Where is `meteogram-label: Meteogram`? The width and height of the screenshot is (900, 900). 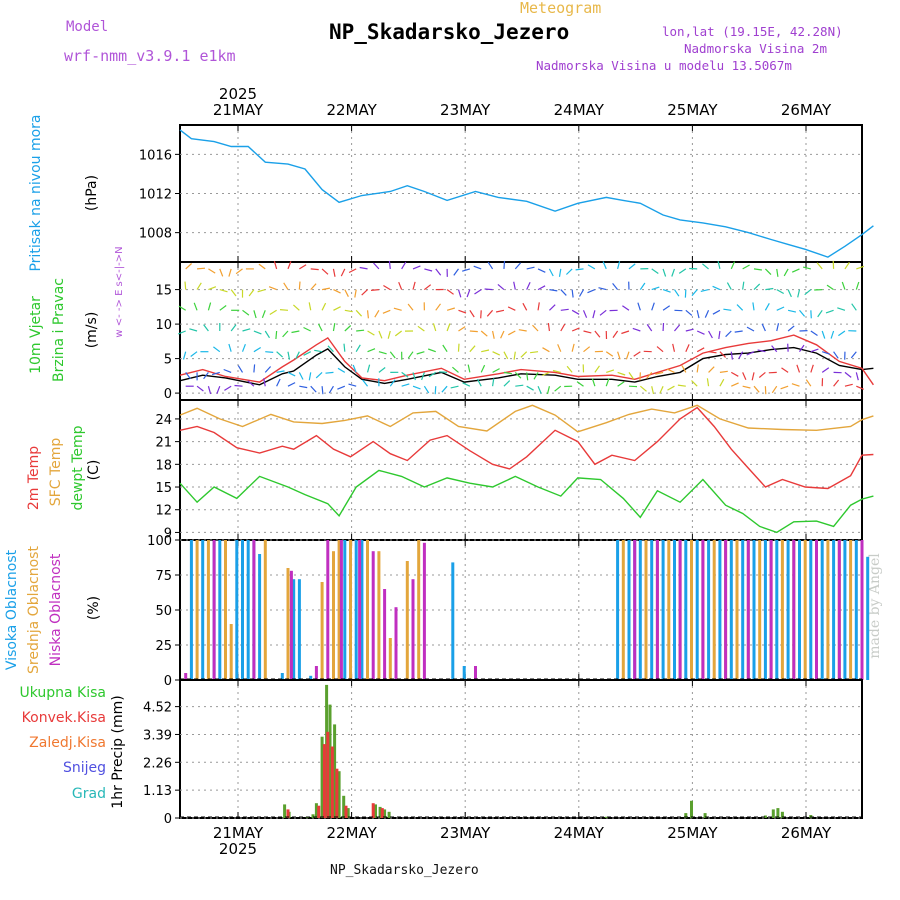
meteogram-label: Meteogram is located at coordinates (561, 8).